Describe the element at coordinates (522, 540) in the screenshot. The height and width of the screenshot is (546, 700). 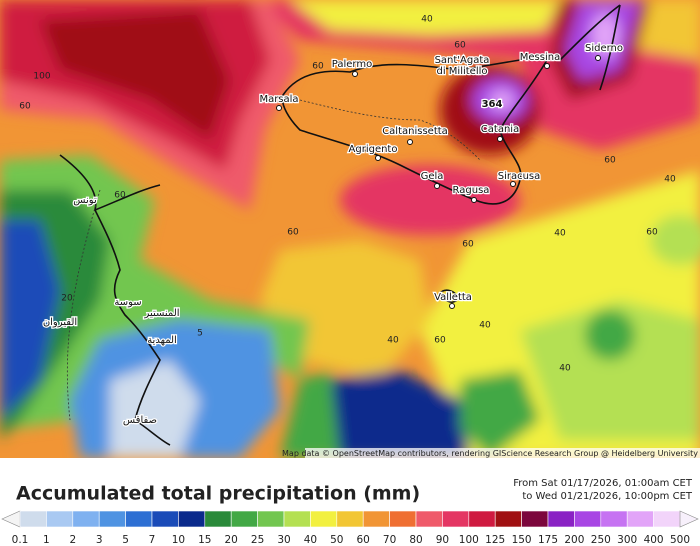
I see `colorbar-label: 150` at that location.